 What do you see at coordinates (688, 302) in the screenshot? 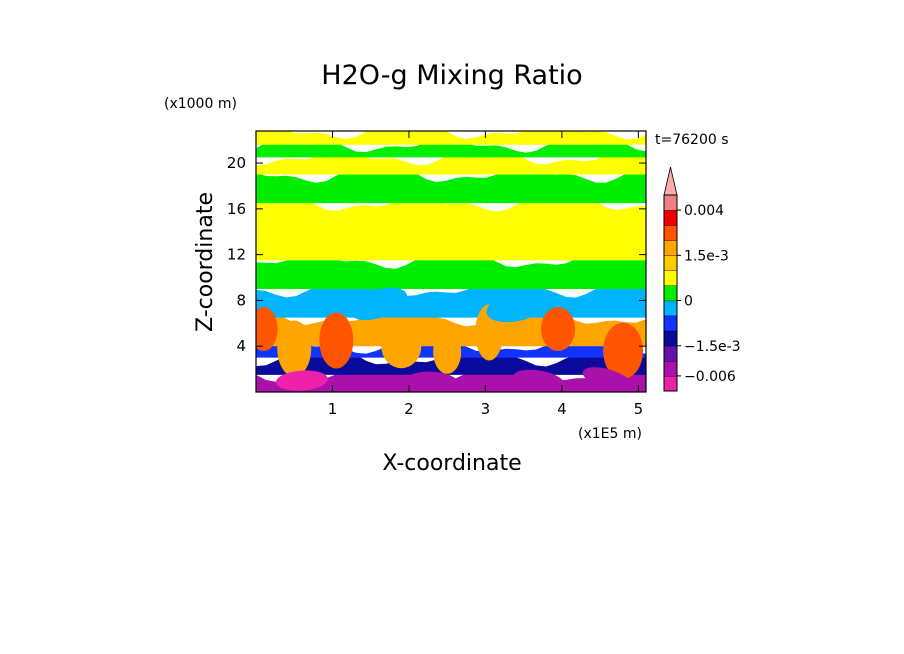
I see `colorbar-label: 0` at bounding box center [688, 302].